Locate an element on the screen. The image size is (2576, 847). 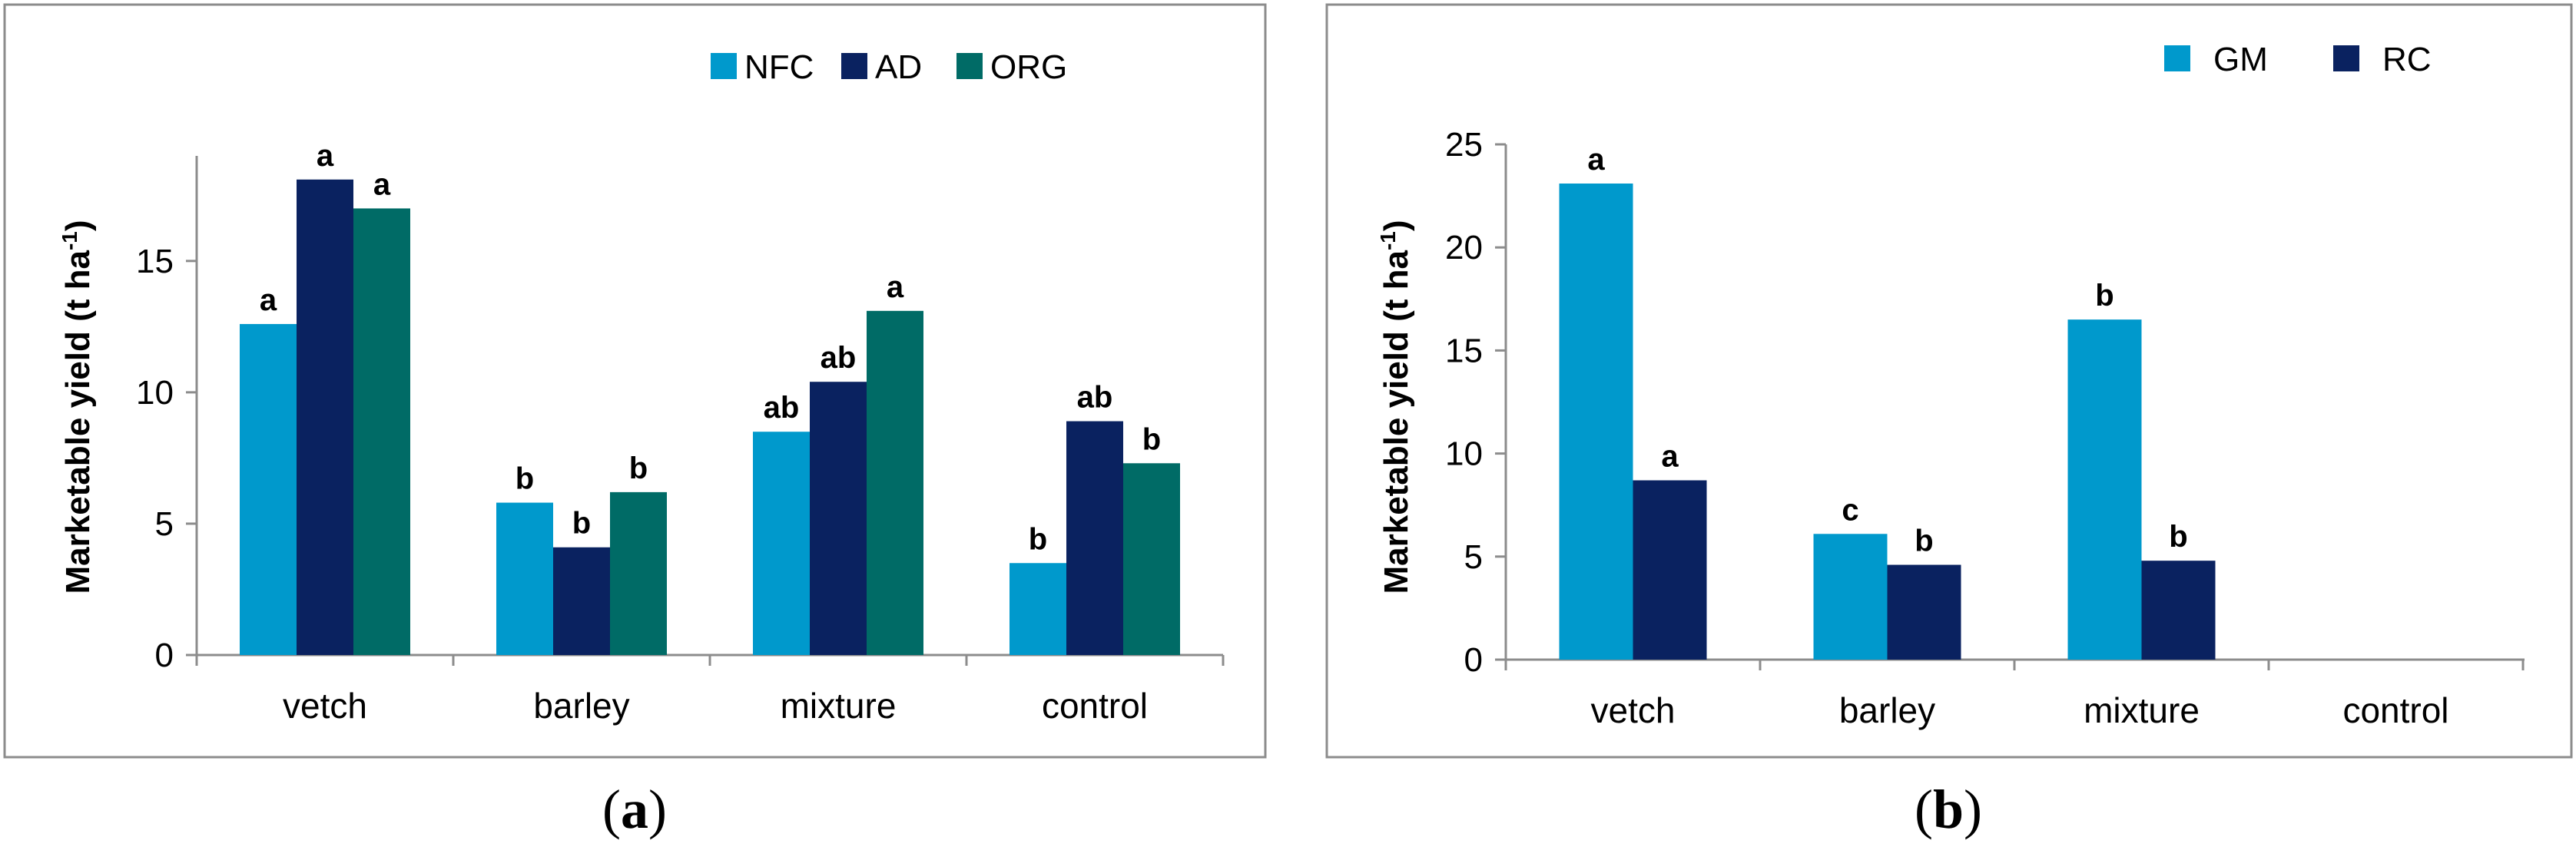
panel-a-y-axis-title: Marketable yield (t ha-1) is located at coordinates (77, 407).